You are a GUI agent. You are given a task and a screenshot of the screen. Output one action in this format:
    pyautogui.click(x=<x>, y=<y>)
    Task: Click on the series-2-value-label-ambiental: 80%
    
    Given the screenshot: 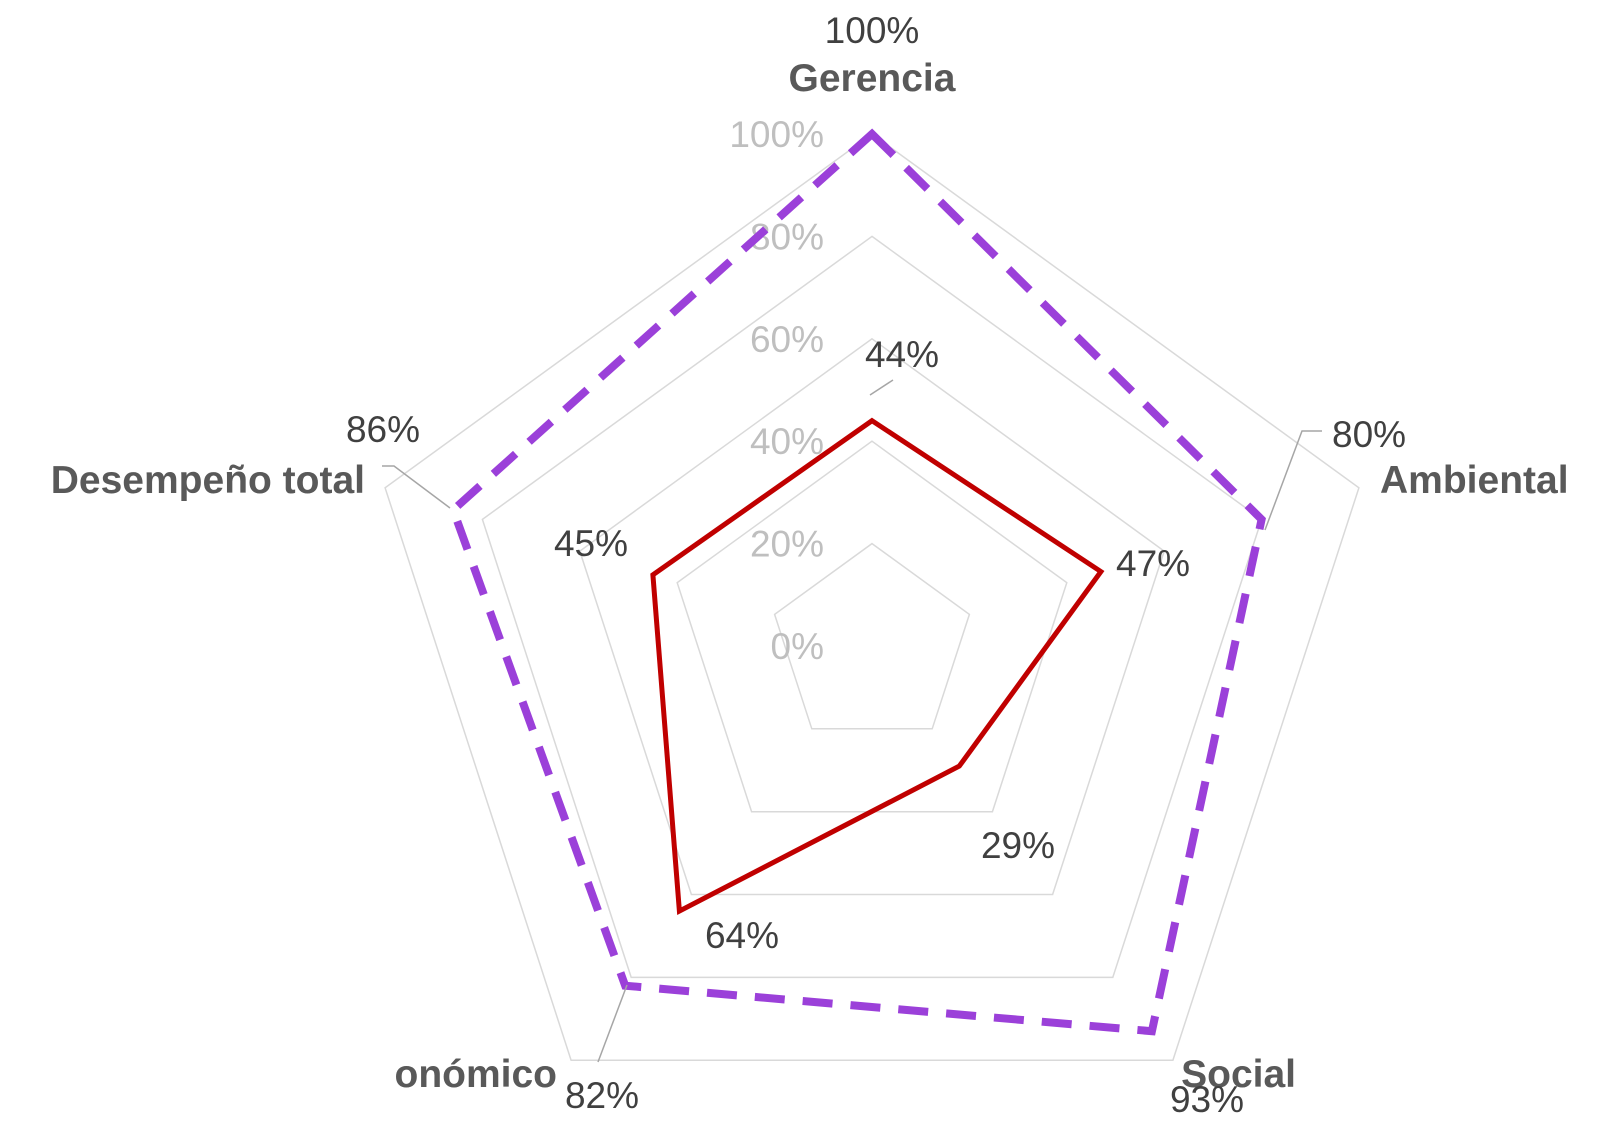 What is the action you would take?
    pyautogui.click(x=1369, y=434)
    